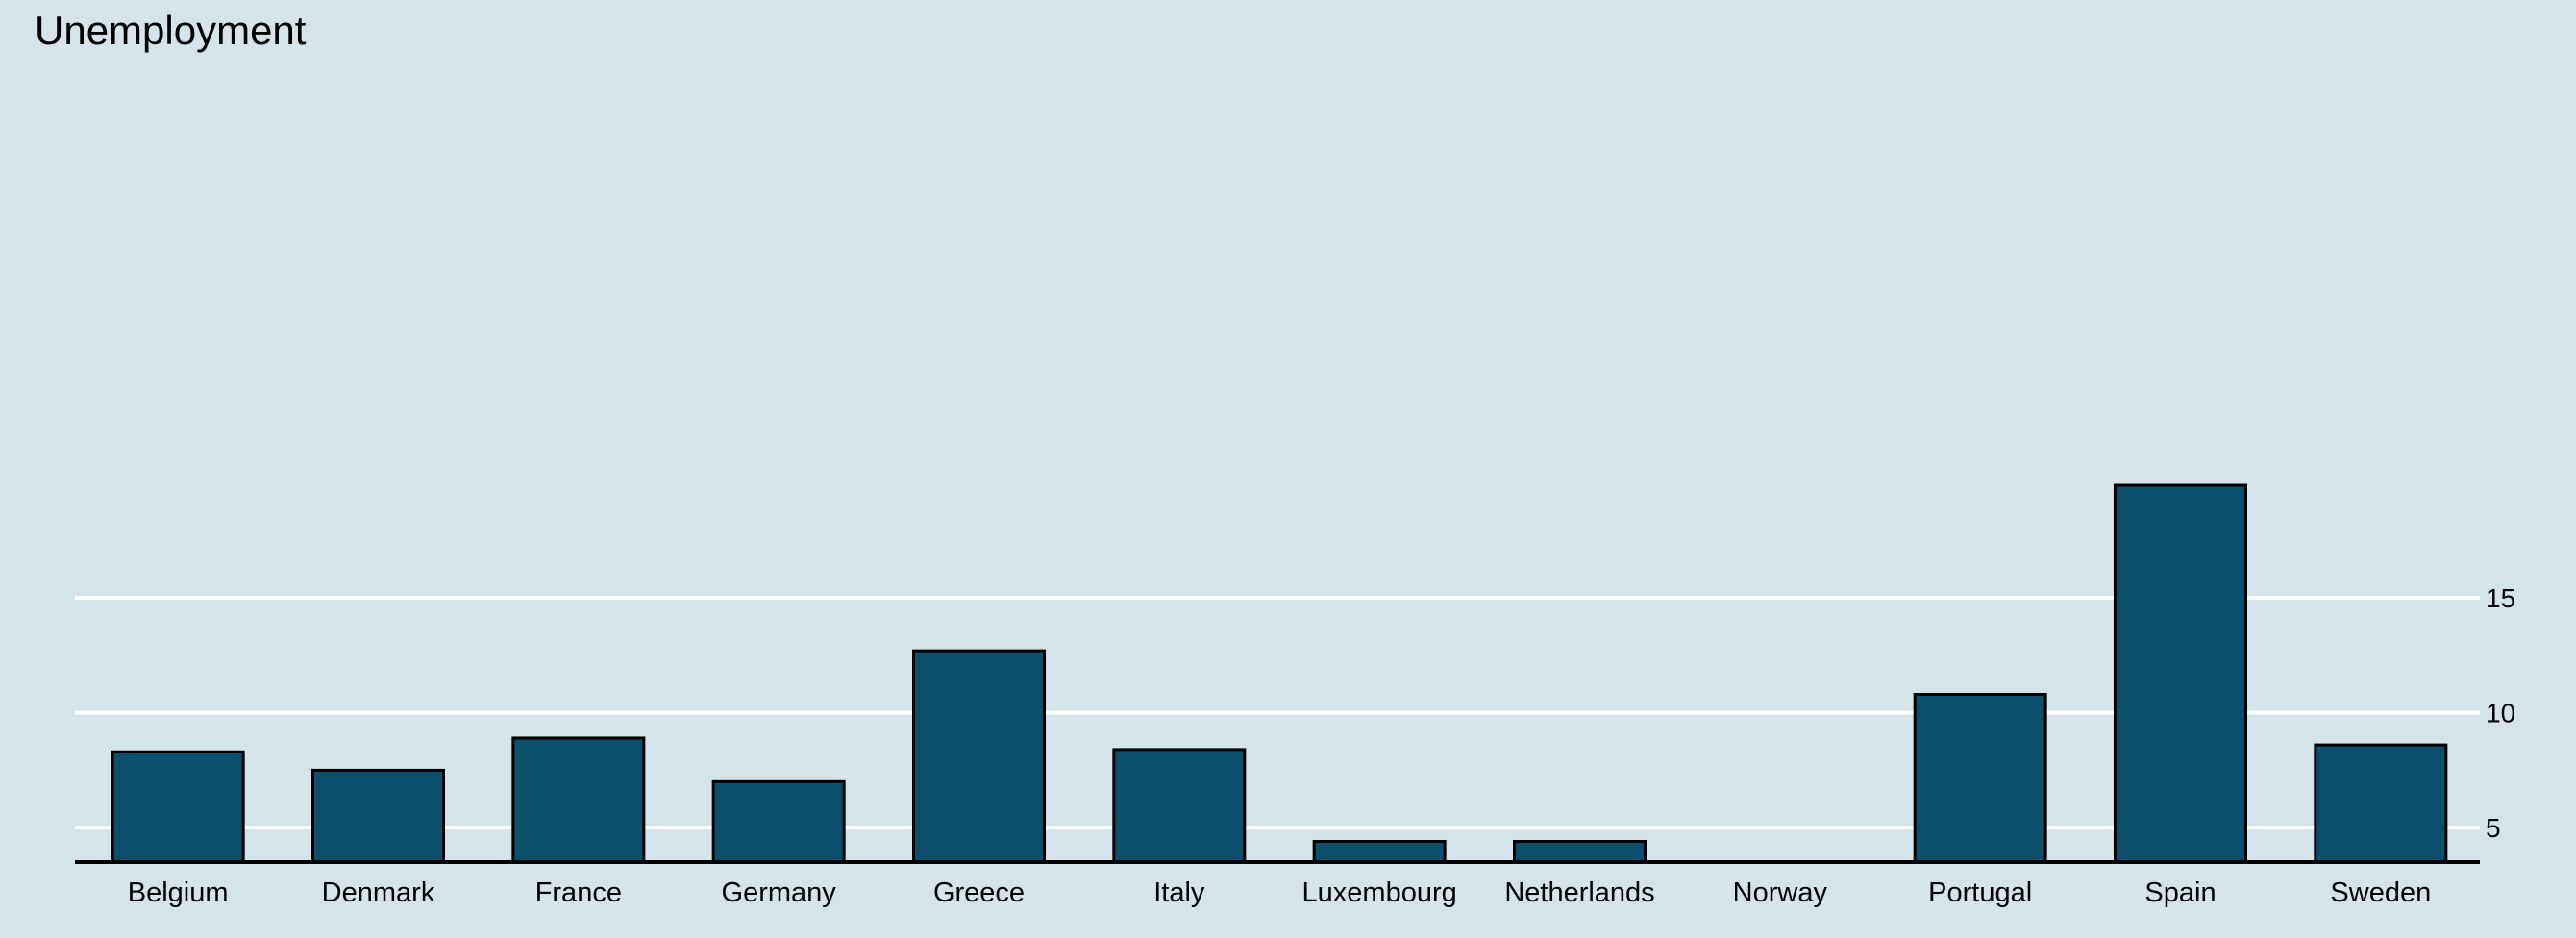 Image resolution: width=2576 pixels, height=938 pixels. Describe the element at coordinates (2180, 893) in the screenshot. I see `x-tick-label: Spain` at that location.